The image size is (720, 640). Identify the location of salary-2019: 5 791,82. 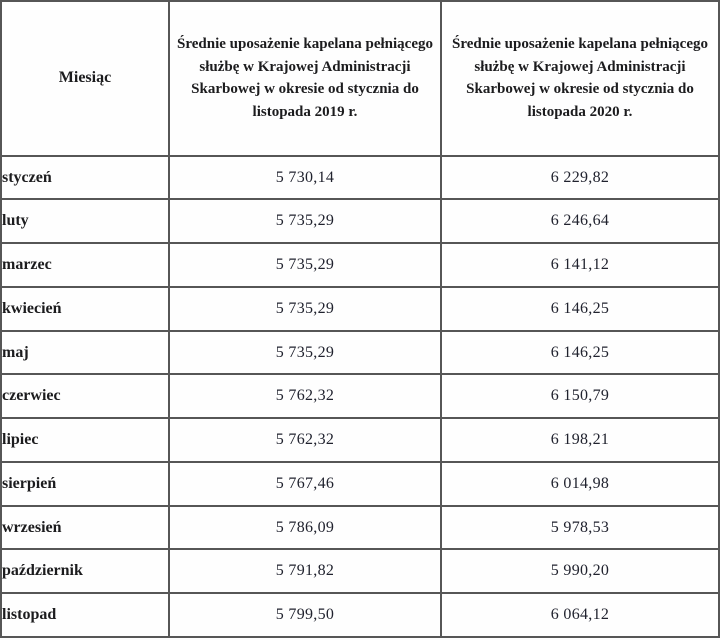
(305, 571).